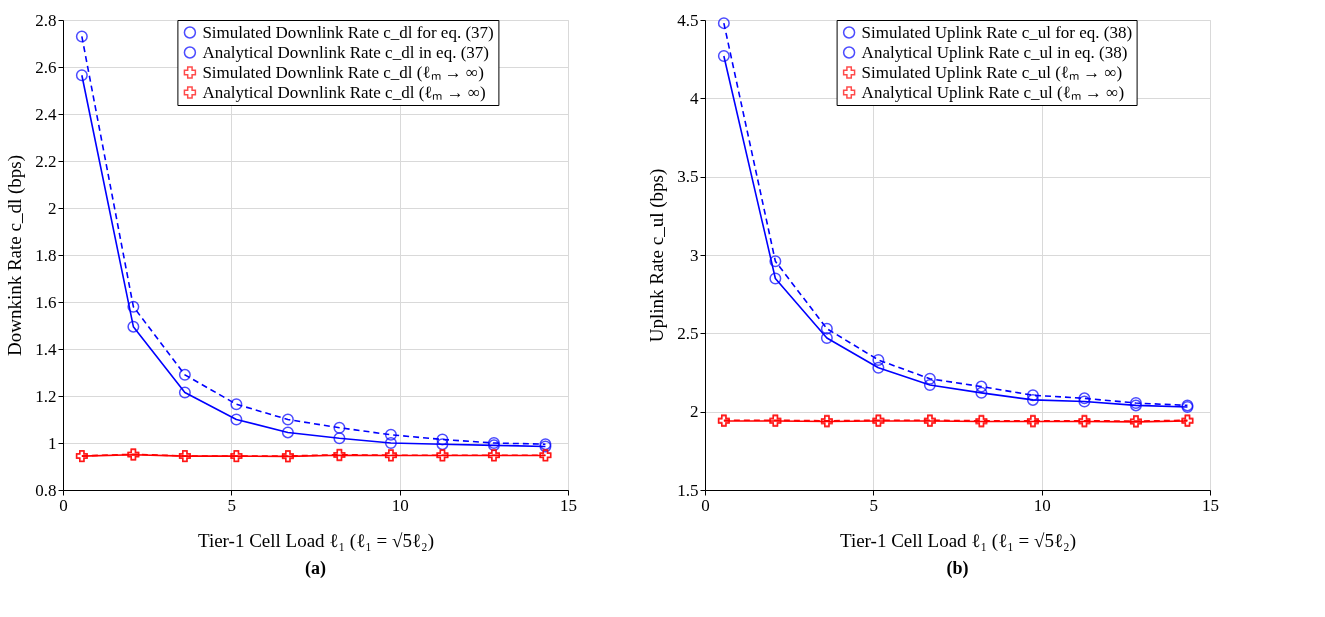 The width and height of the screenshot is (1325, 617). I want to click on y-tick-label: 1.2, so click(46, 396).